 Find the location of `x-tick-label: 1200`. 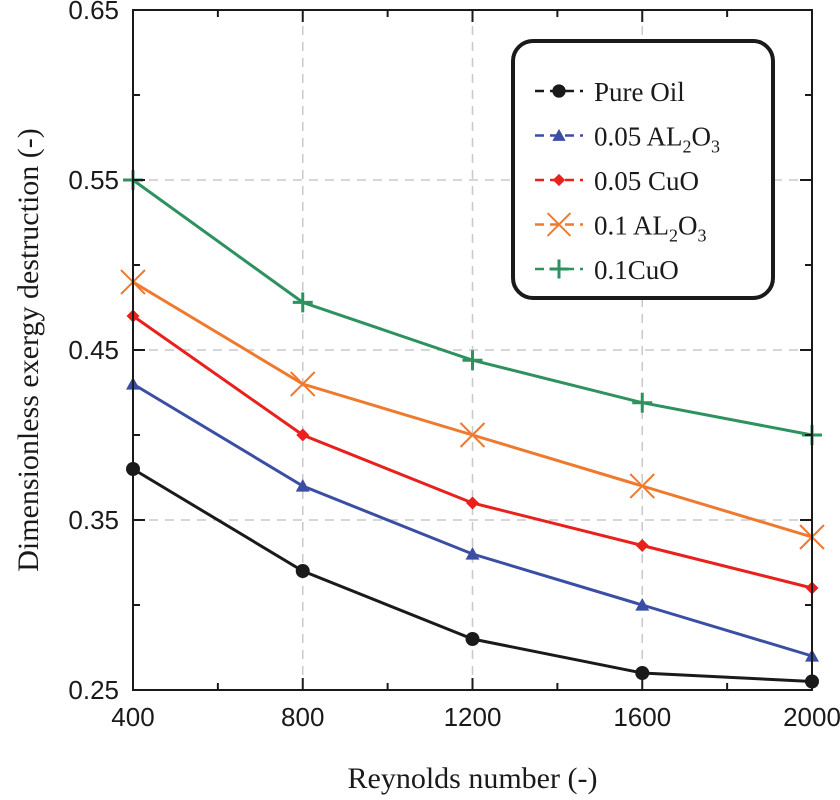

x-tick-label: 1200 is located at coordinates (473, 717).